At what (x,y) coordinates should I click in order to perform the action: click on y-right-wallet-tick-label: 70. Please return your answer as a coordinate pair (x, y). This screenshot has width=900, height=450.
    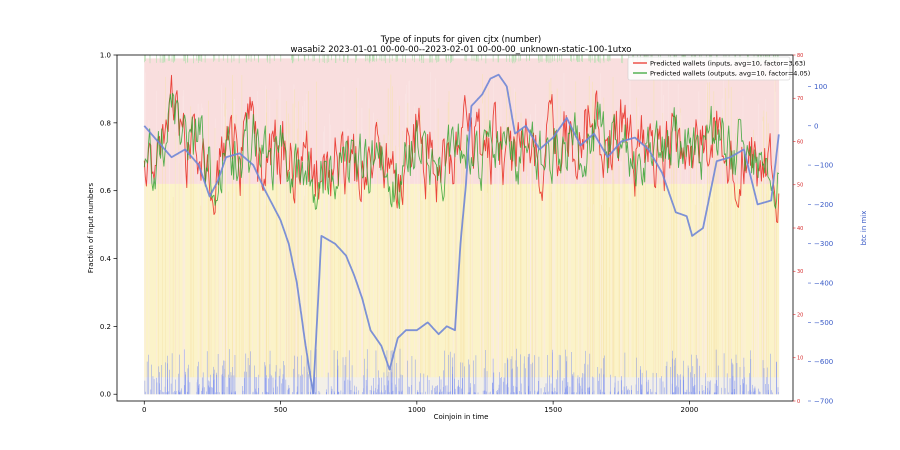
    Looking at the image, I should click on (800, 99).